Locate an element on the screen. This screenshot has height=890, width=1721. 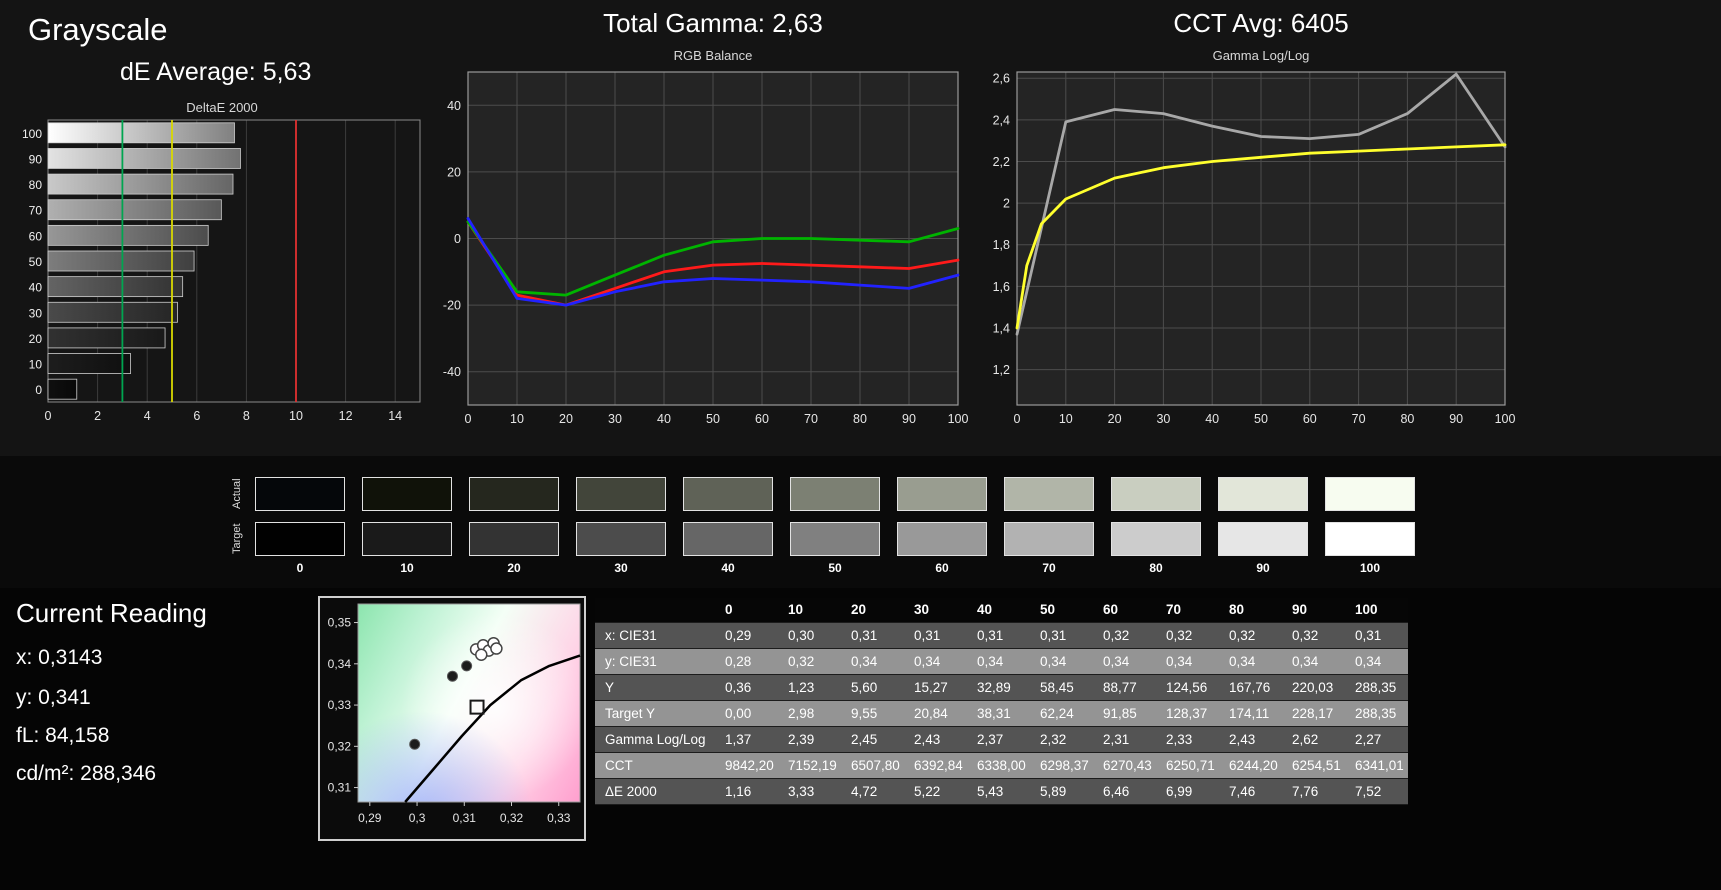
svg-text: 0,29 is located at coordinates (370, 818).